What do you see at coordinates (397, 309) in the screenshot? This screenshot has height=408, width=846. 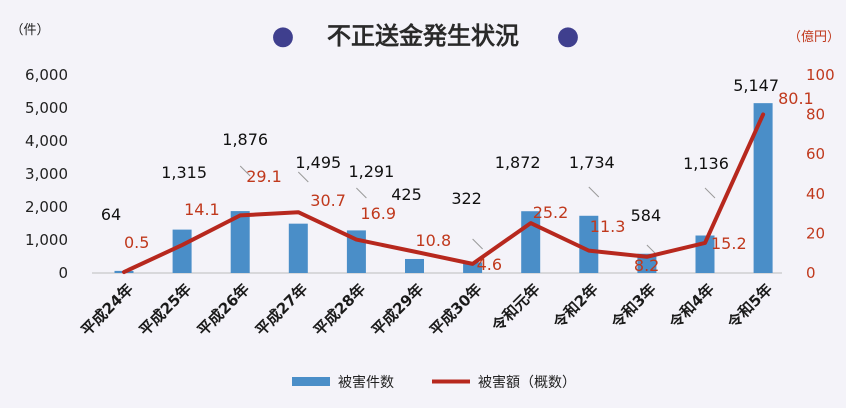 I see `category-label: 平成29年` at bounding box center [397, 309].